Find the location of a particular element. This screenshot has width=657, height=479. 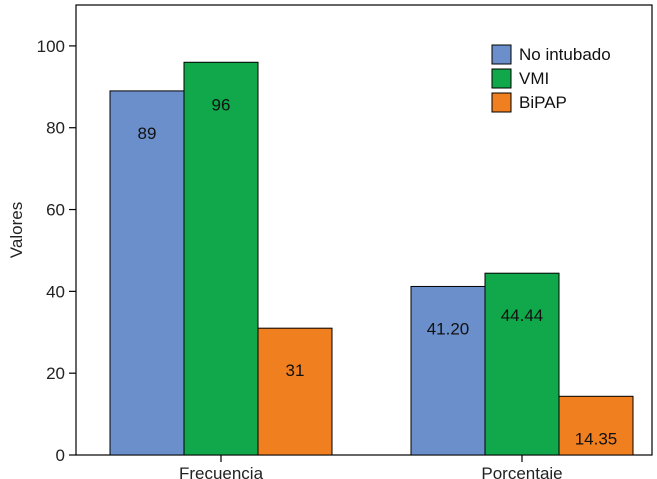

y-tick-label: 100 is located at coordinates (51, 46).